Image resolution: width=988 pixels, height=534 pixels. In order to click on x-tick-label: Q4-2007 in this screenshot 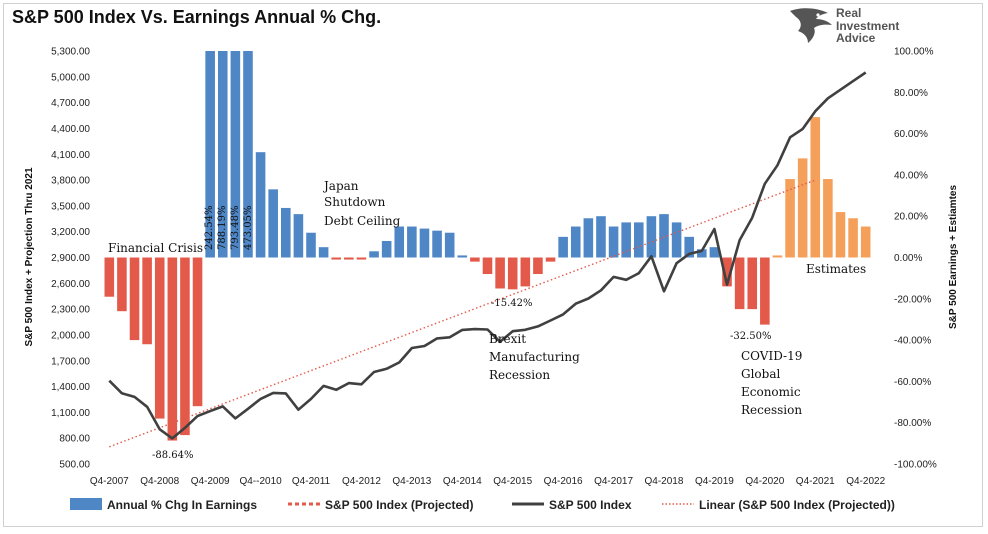, I will do `click(109, 481)`.